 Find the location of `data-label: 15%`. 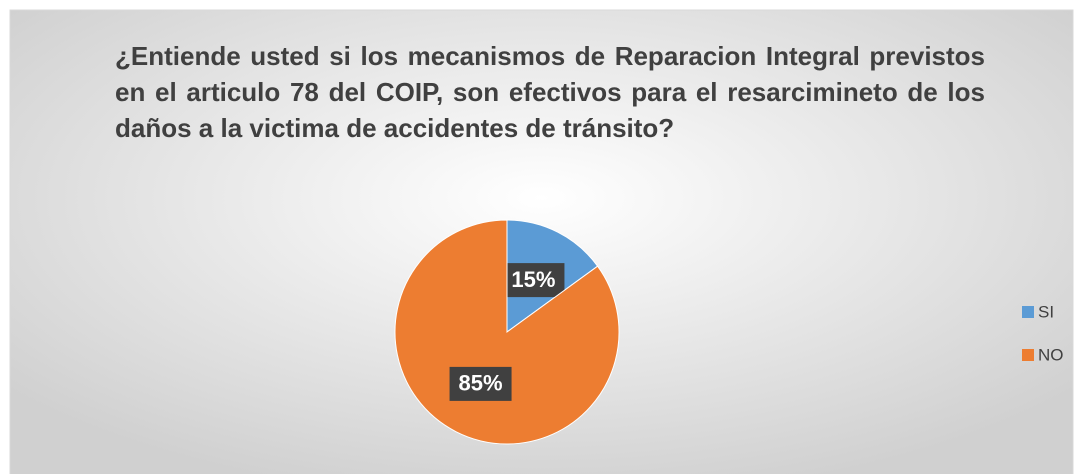

data-label: 15% is located at coordinates (533, 279).